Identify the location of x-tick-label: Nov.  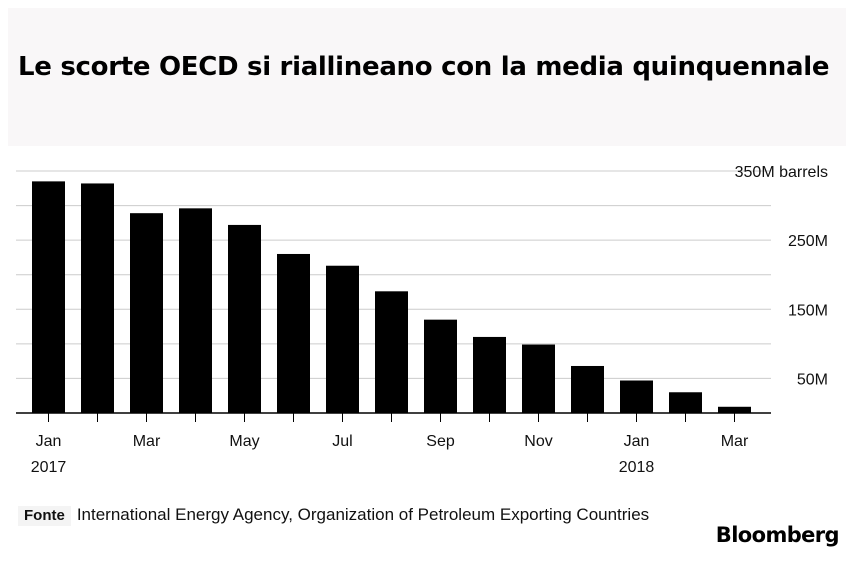
(538, 441).